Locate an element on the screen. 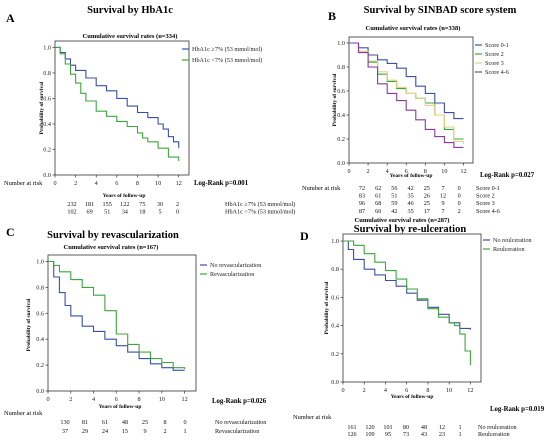  risk-count: 12 is located at coordinates (442, 427).